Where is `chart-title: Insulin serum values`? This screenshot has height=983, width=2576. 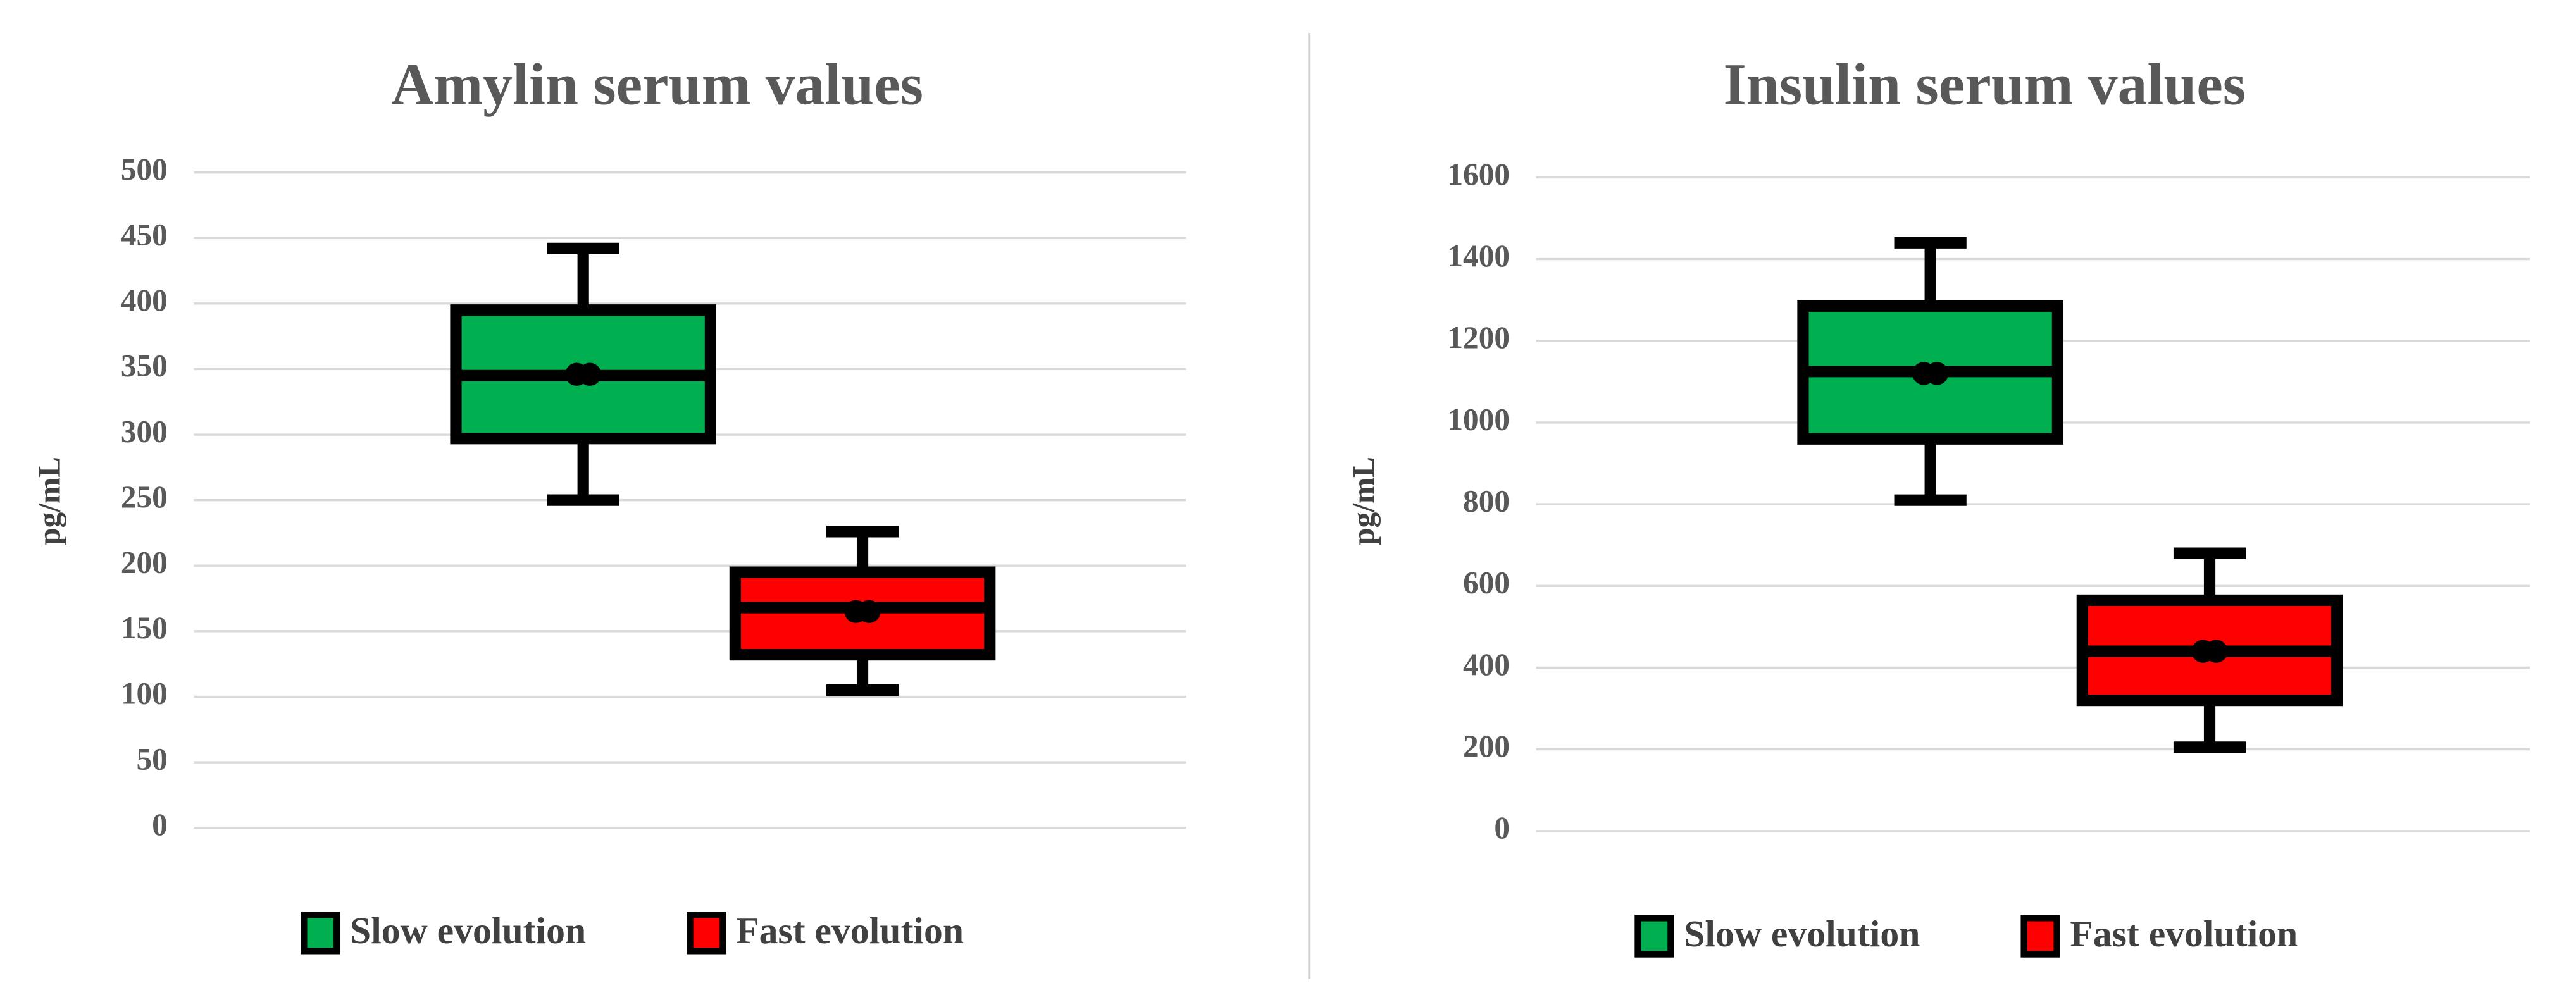
chart-title: Insulin serum values is located at coordinates (1985, 84).